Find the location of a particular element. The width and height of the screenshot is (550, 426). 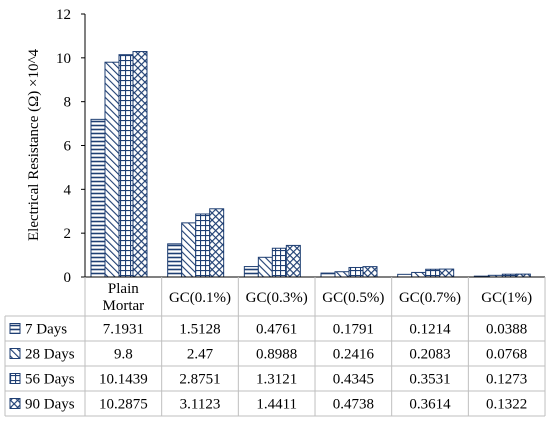

data-label: 0.4738 is located at coordinates (353, 405).